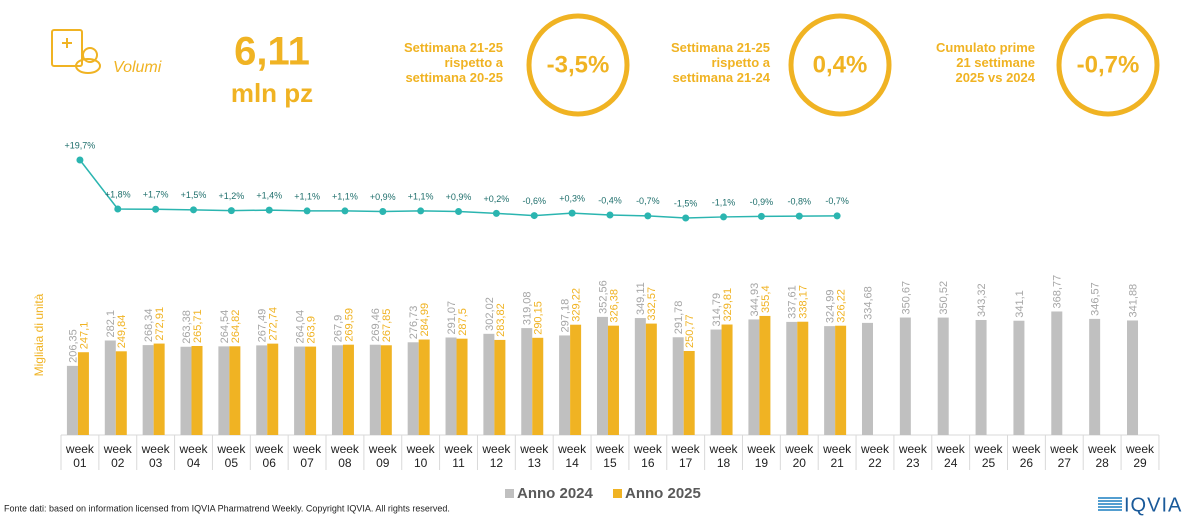 The width and height of the screenshot is (1203, 517). I want to click on data-label: 324,99, so click(831, 306).